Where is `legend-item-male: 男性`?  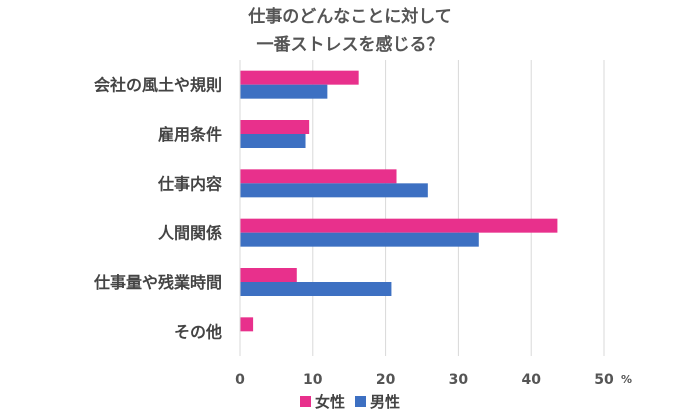 legend-item-male: 男性 is located at coordinates (377, 401).